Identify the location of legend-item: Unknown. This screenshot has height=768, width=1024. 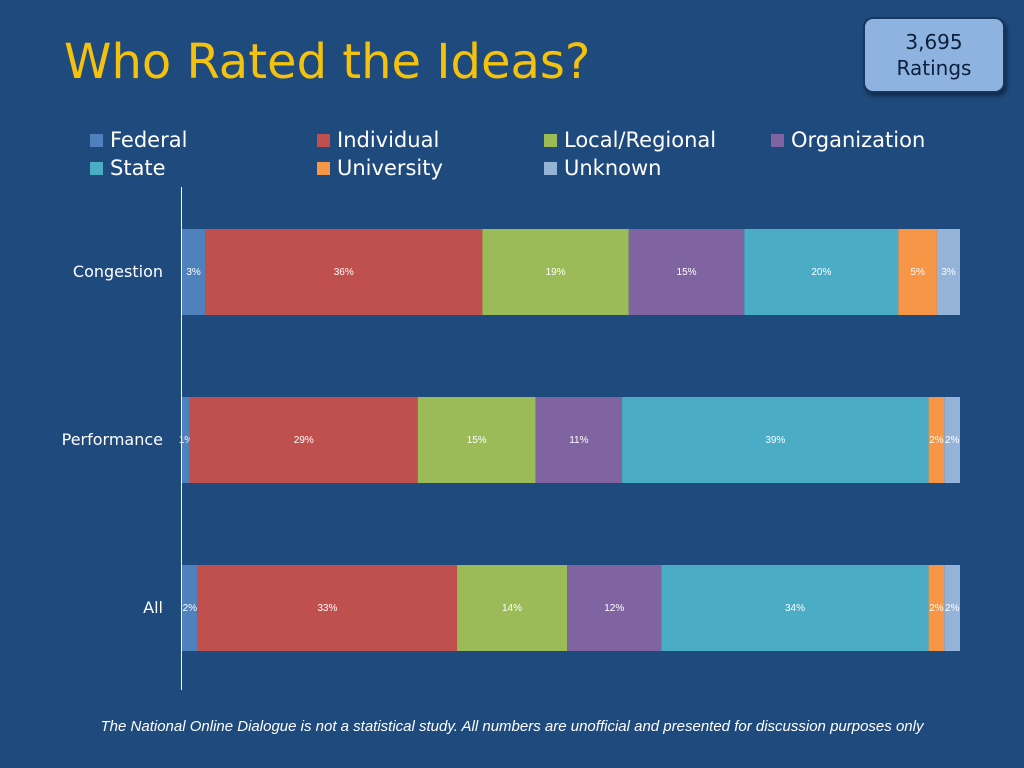
(657, 168).